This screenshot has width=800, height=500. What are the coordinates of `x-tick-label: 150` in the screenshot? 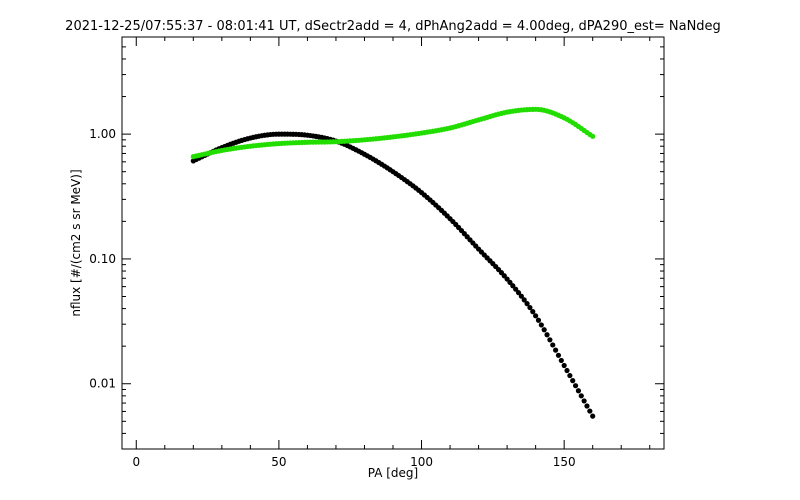 It's located at (564, 462).